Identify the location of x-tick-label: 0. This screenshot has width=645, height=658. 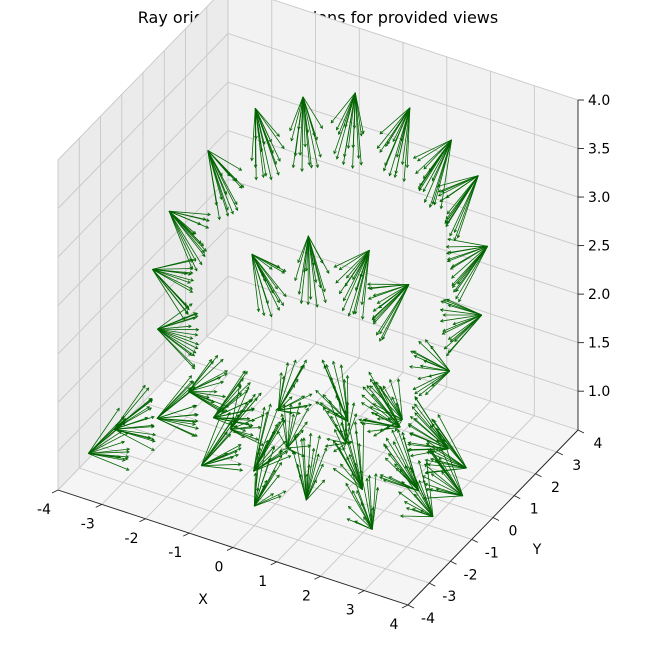
(219, 568).